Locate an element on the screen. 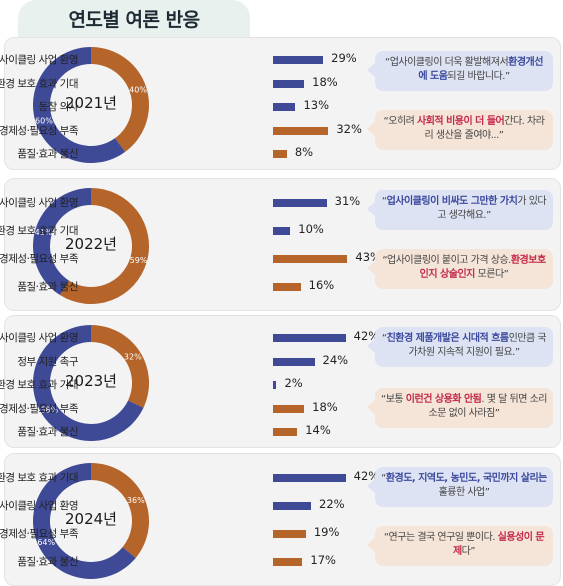 The height and width of the screenshot is (586, 563). quote-text: 훌륭한 사업” is located at coordinates (464, 492).